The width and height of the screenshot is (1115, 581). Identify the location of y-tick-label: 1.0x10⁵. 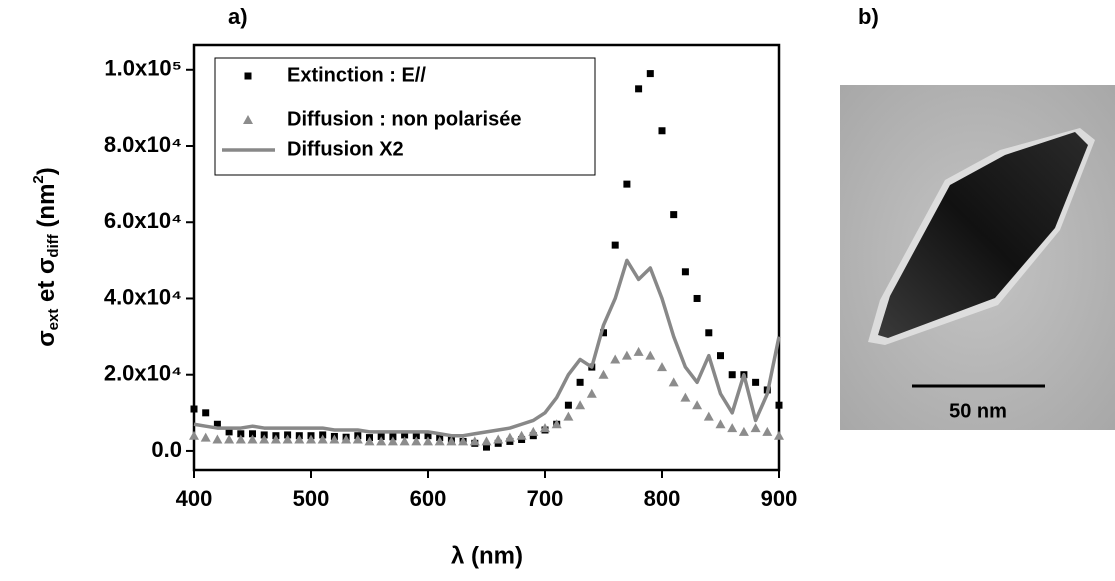
(143, 68).